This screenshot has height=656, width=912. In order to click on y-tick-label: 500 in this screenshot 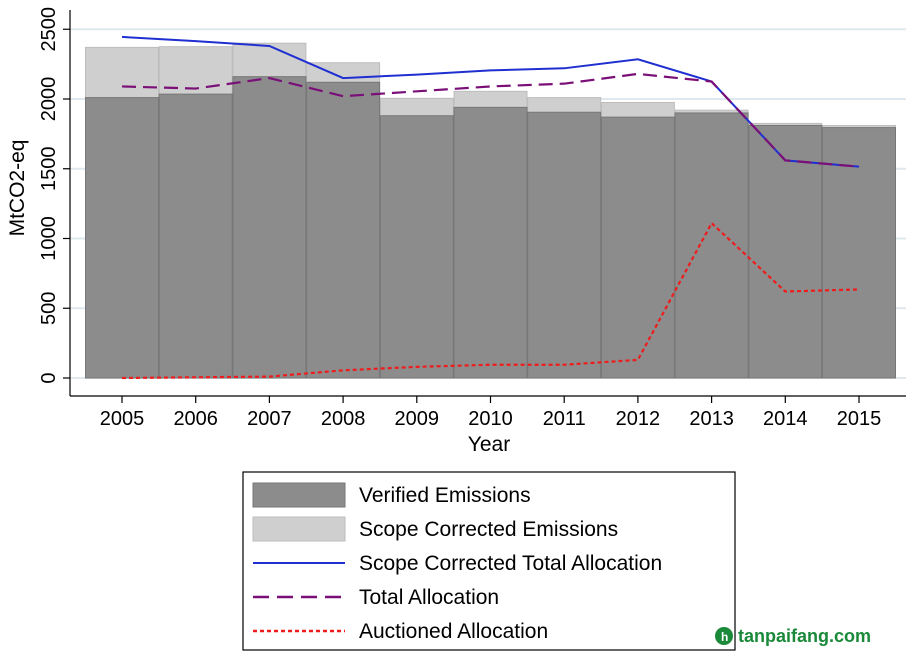, I will do `click(49, 308)`.